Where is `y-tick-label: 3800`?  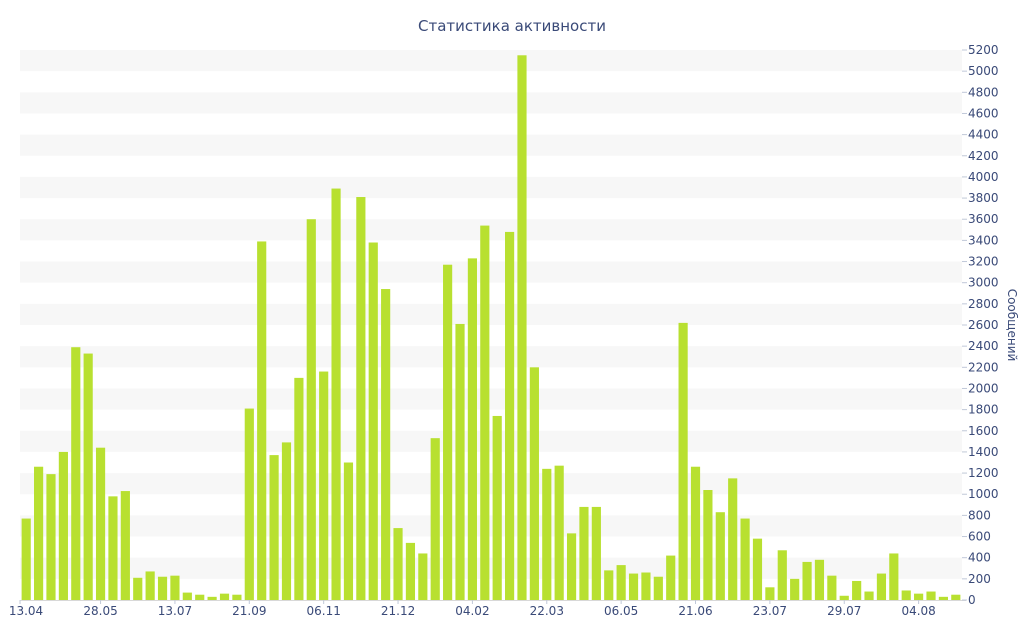 y-tick-label: 3800 is located at coordinates (983, 198).